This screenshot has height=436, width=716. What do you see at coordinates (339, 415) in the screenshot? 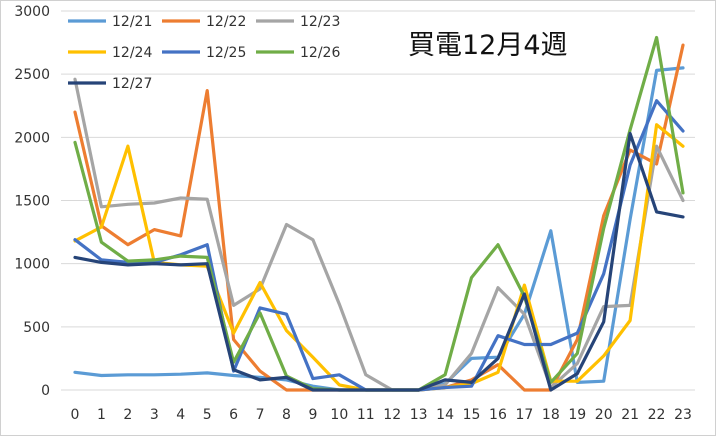
I see `x-tick-label: 10` at bounding box center [339, 415].